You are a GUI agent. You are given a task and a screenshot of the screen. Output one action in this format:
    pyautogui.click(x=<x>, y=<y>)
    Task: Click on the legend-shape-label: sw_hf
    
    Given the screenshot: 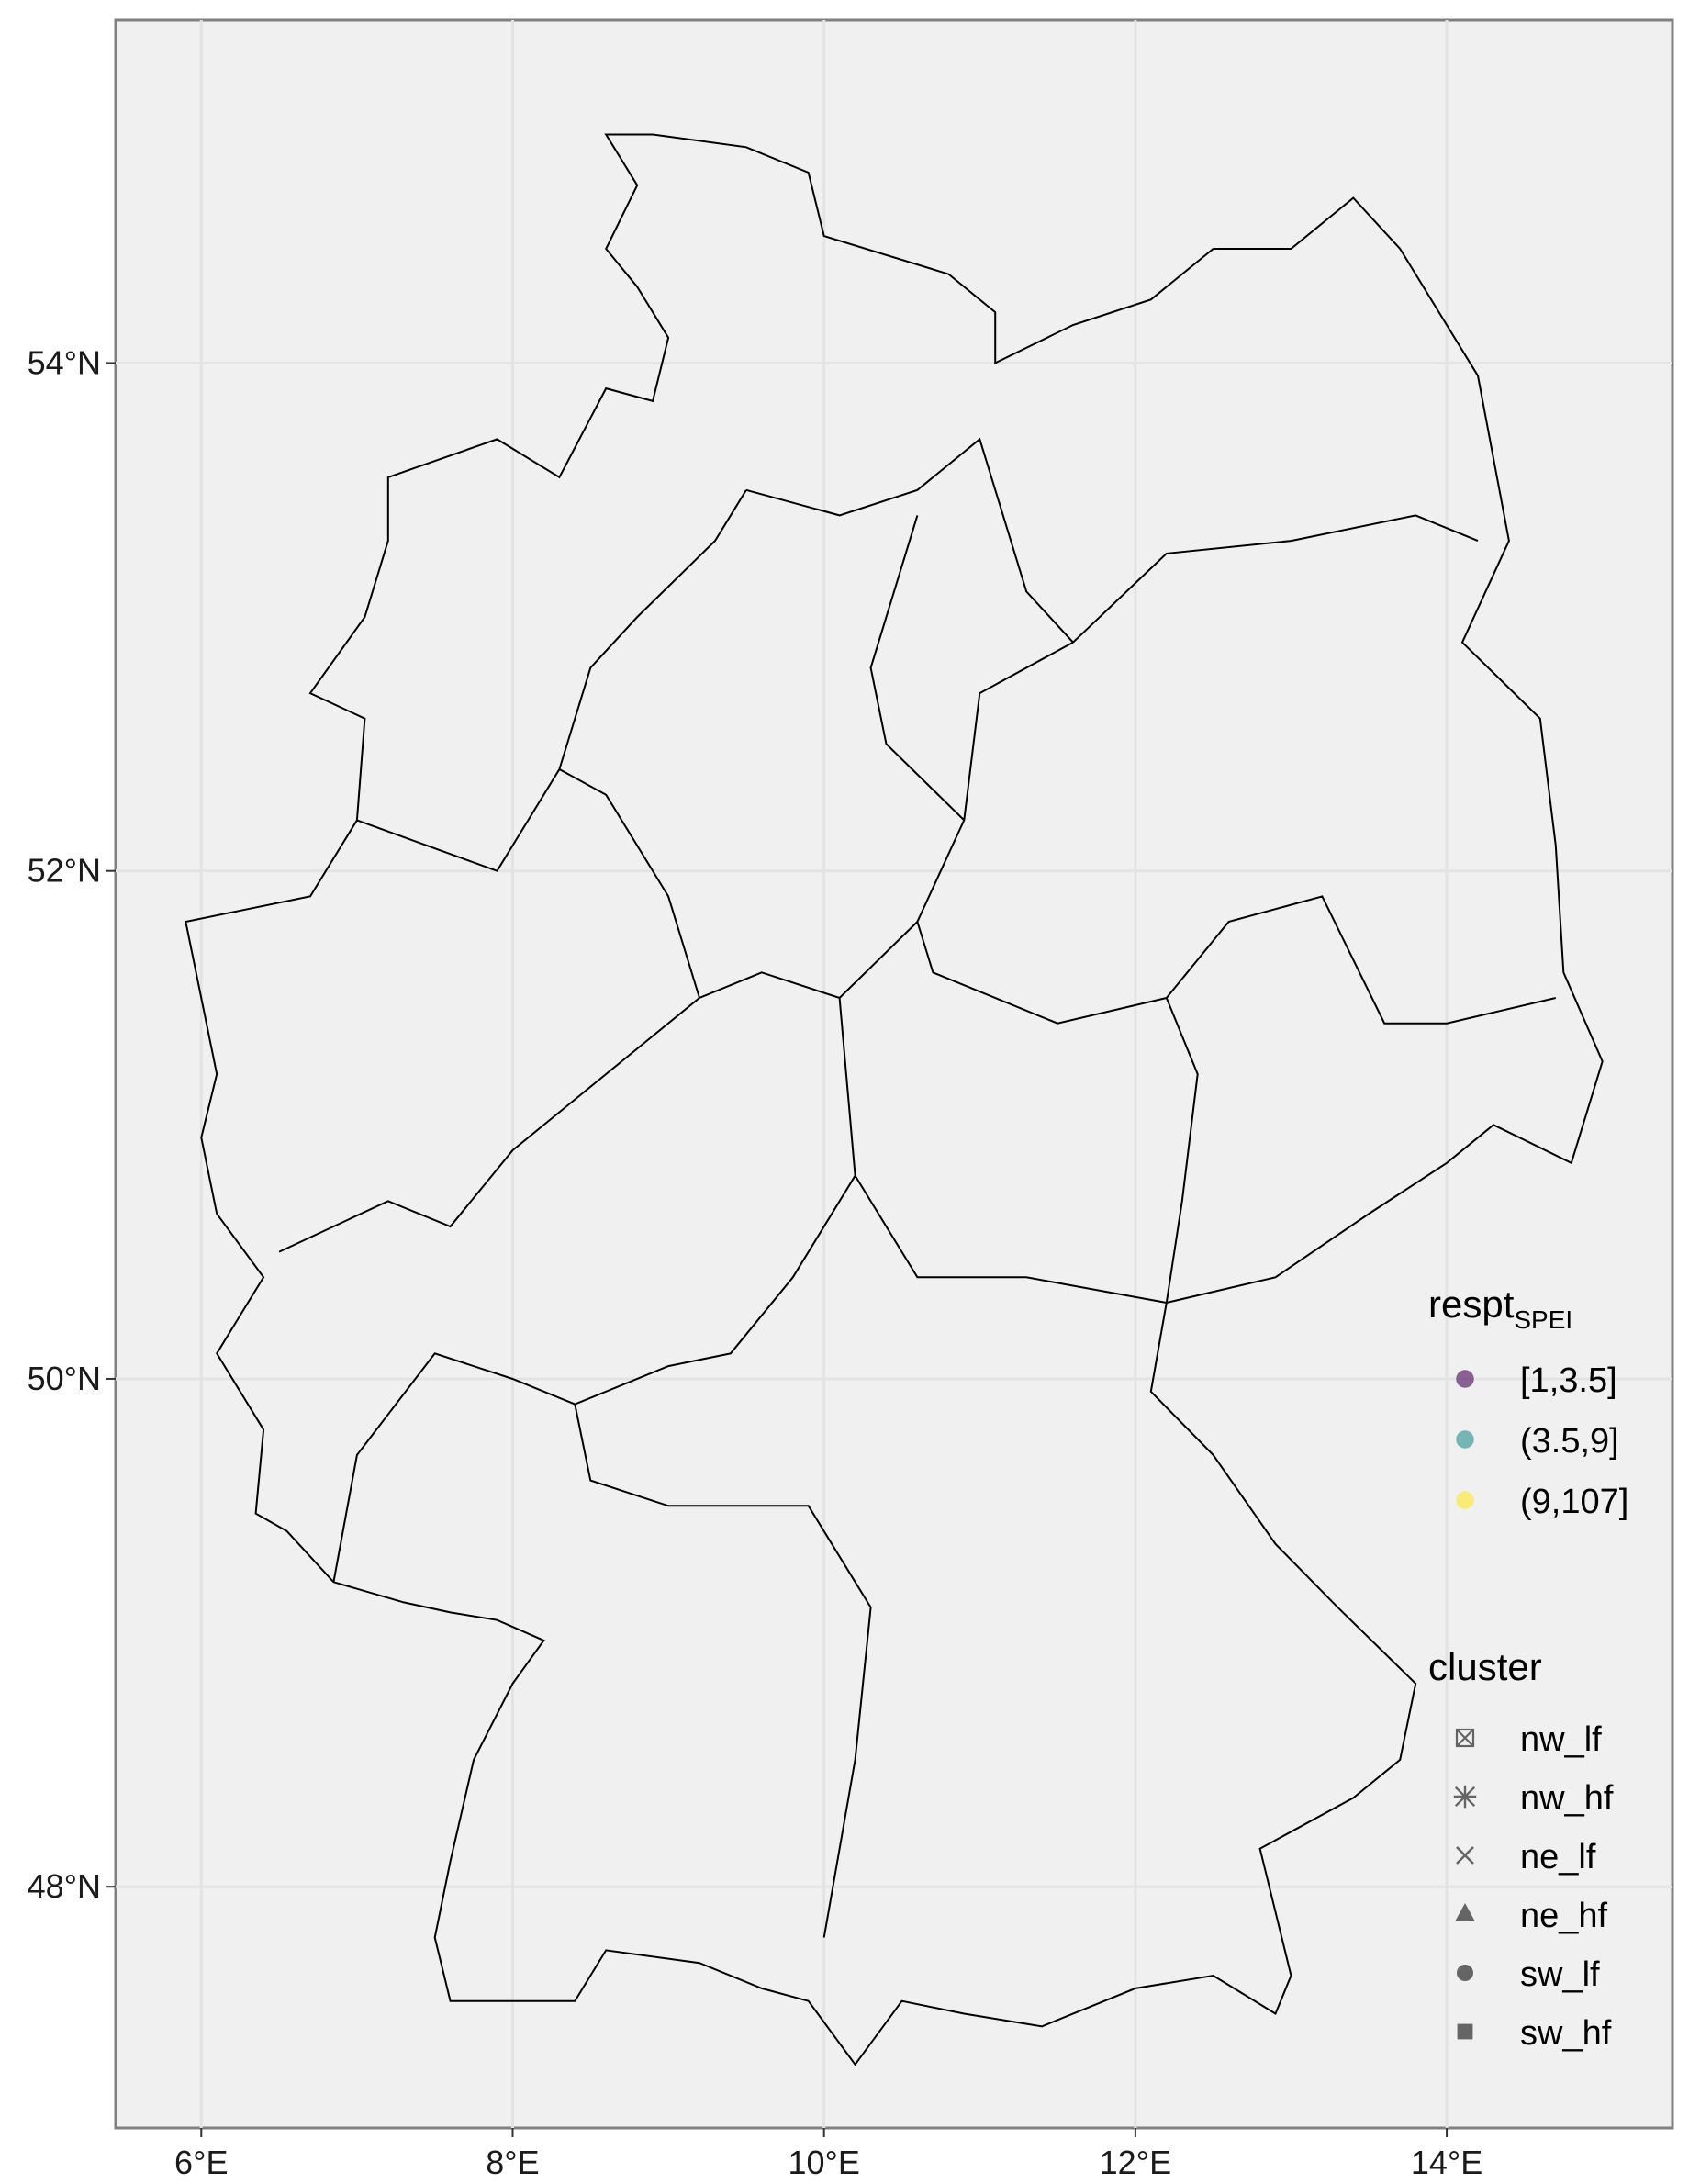 What is the action you would take?
    pyautogui.click(x=1566, y=2033)
    